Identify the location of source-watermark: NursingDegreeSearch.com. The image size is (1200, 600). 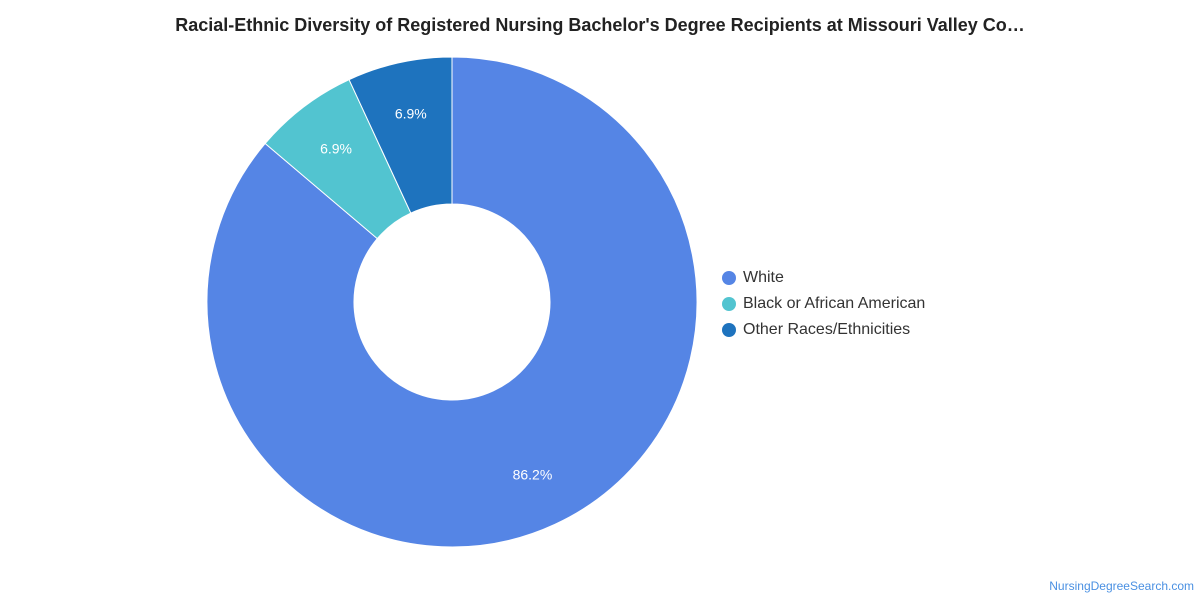
(1121, 586).